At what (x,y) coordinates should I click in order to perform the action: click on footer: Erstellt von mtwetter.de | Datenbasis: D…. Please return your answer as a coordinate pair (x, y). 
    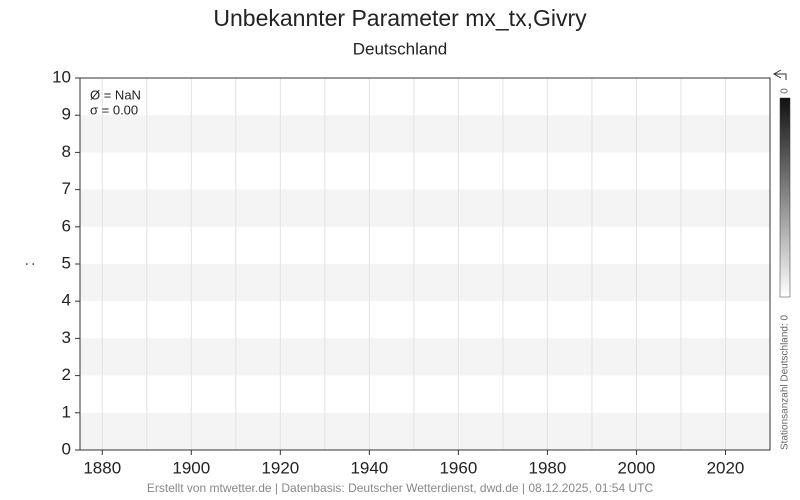
    Looking at the image, I should click on (400, 488).